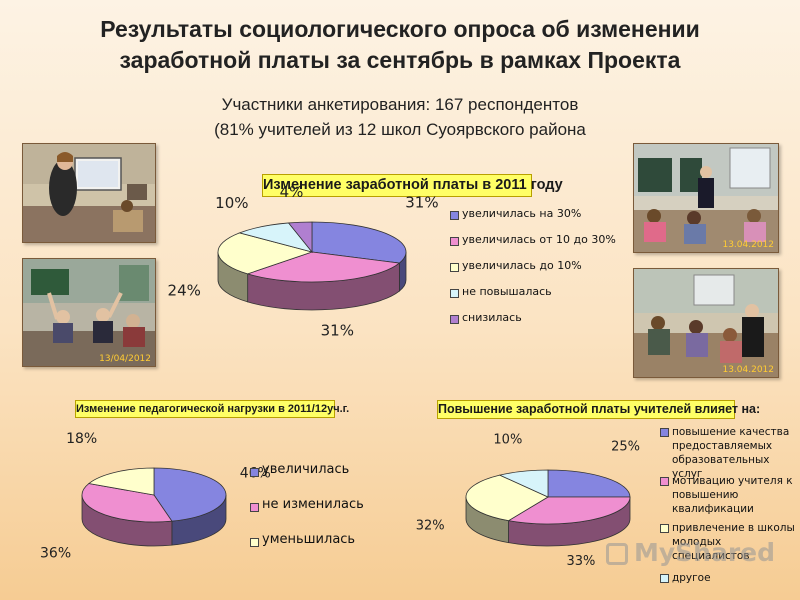  What do you see at coordinates (430, 525) in the screenshot?
I see `pie-value-label: 32%` at bounding box center [430, 525].